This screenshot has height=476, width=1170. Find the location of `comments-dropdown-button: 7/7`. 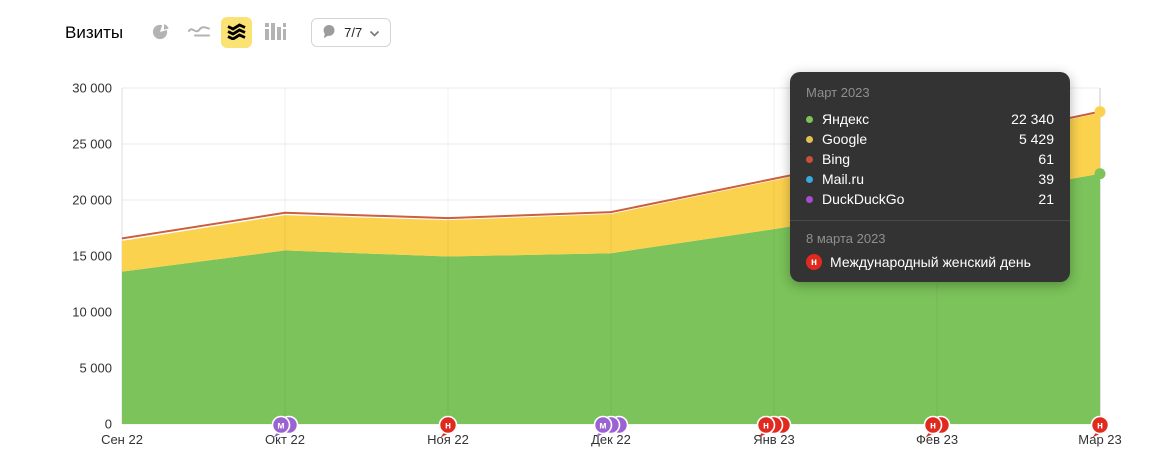

comments-dropdown-button: 7/7 is located at coordinates (351, 32).